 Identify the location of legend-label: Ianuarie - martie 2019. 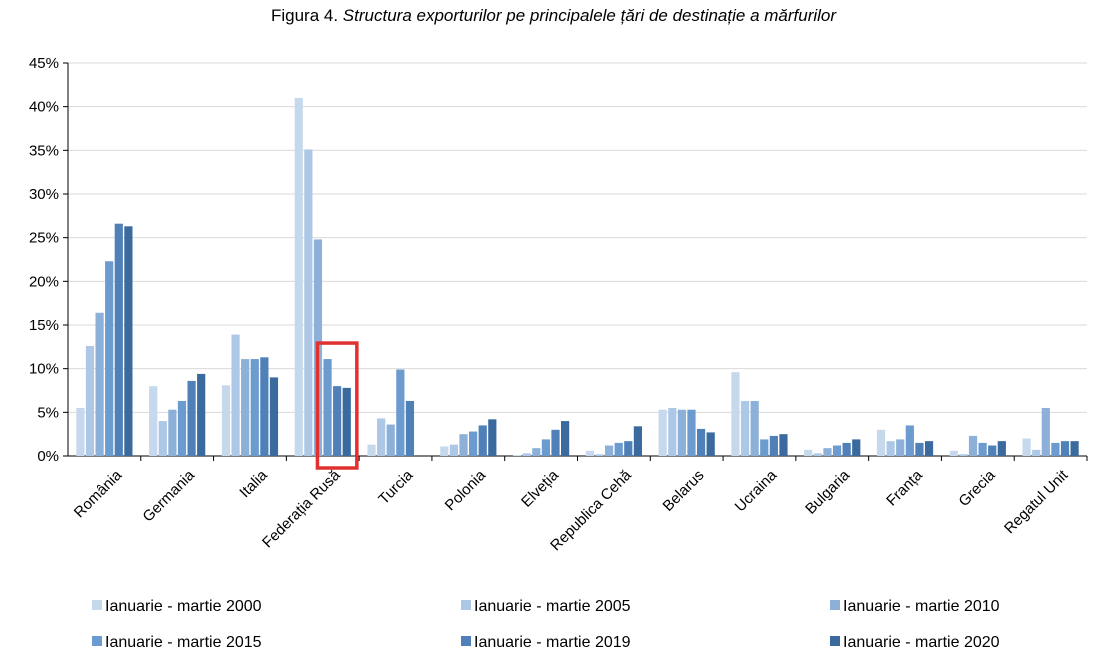
(552, 642).